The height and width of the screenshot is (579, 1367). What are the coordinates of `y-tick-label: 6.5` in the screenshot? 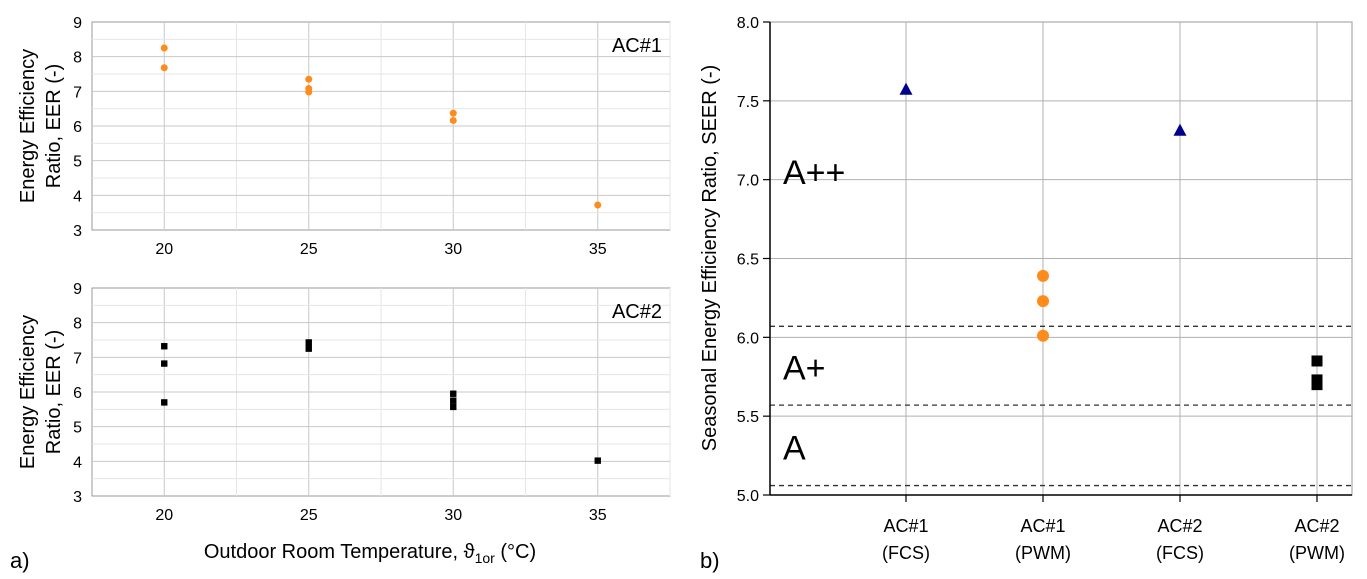 It's located at (748, 260).